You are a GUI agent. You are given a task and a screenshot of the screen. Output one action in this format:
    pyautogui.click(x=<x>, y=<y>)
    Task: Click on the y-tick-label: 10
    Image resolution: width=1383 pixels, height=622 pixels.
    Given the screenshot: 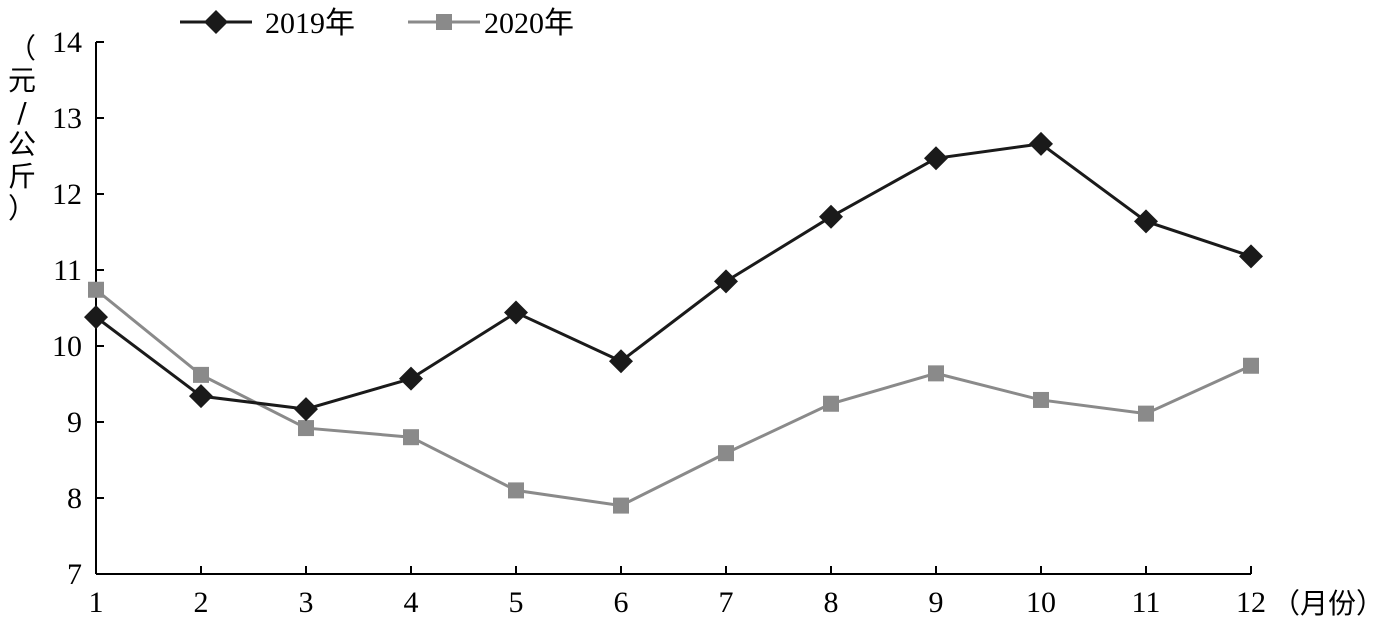 What is the action you would take?
    pyautogui.click(x=67, y=346)
    